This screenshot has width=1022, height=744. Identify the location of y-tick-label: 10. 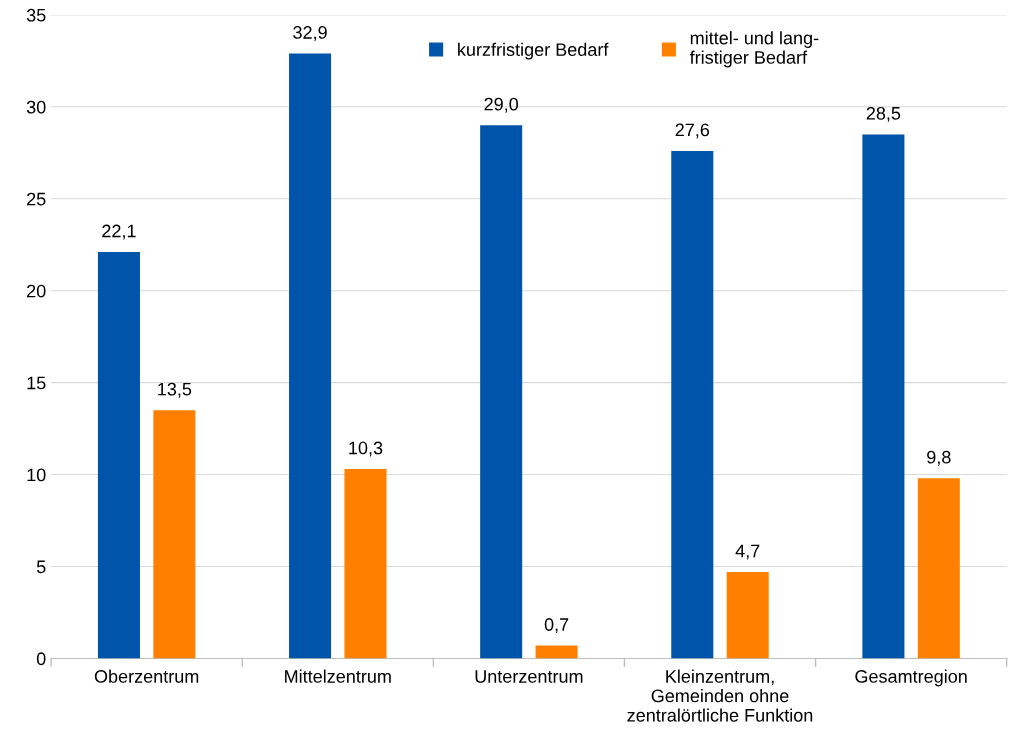
(36, 475).